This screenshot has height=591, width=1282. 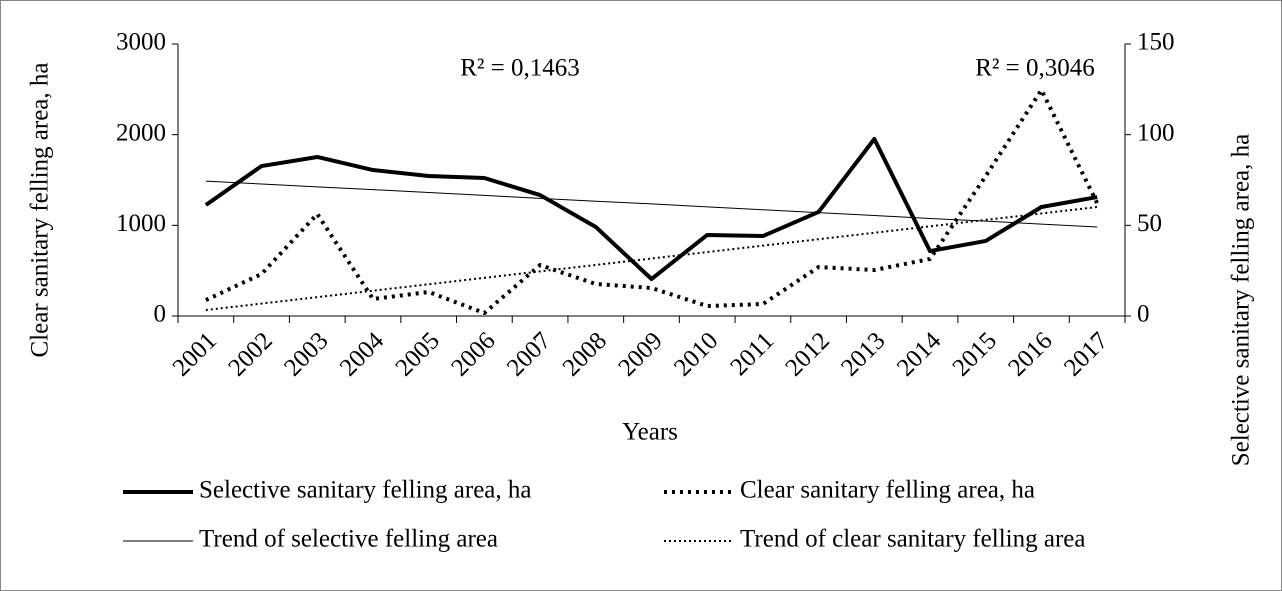 I want to click on legend-label: Selective sanitary felling area, ha, so click(x=365, y=490).